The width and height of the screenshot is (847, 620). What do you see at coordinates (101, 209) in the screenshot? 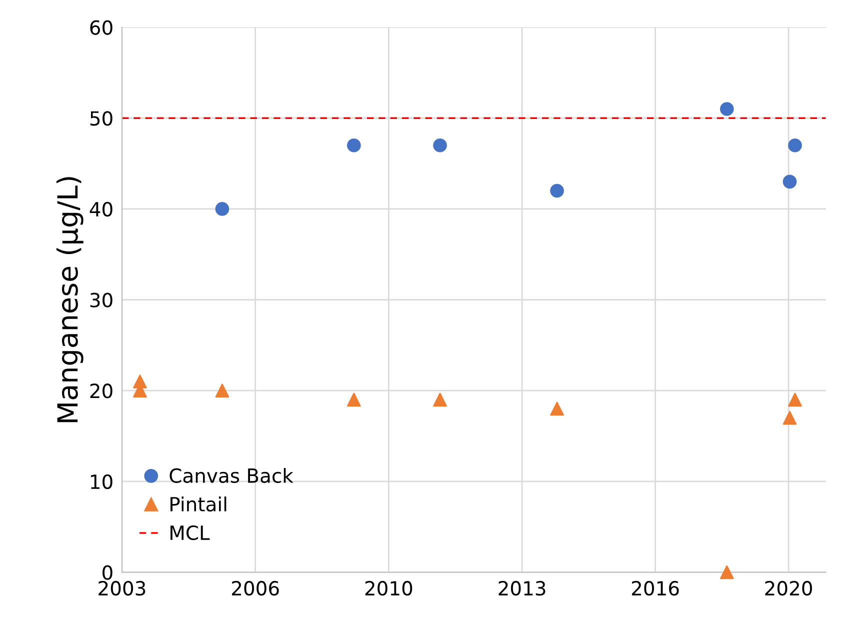
I see `y-tick-label: 40` at bounding box center [101, 209].